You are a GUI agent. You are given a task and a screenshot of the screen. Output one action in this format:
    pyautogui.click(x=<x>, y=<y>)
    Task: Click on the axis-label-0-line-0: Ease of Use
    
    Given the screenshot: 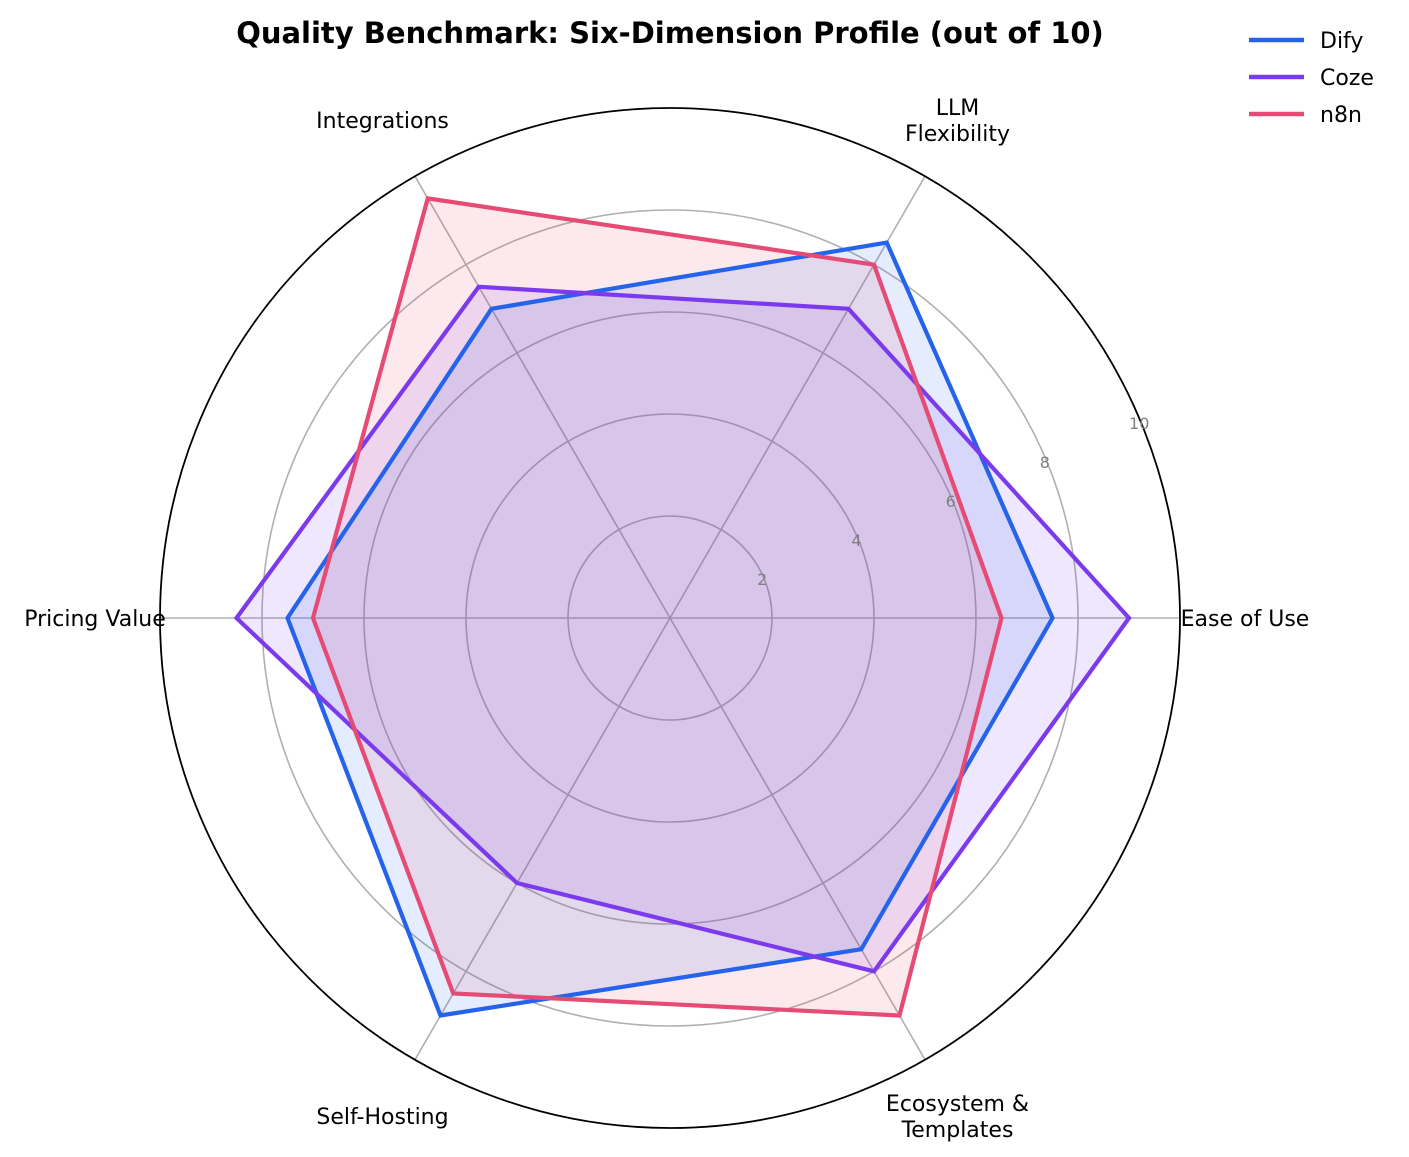 What is the action you would take?
    pyautogui.click(x=1245, y=619)
    